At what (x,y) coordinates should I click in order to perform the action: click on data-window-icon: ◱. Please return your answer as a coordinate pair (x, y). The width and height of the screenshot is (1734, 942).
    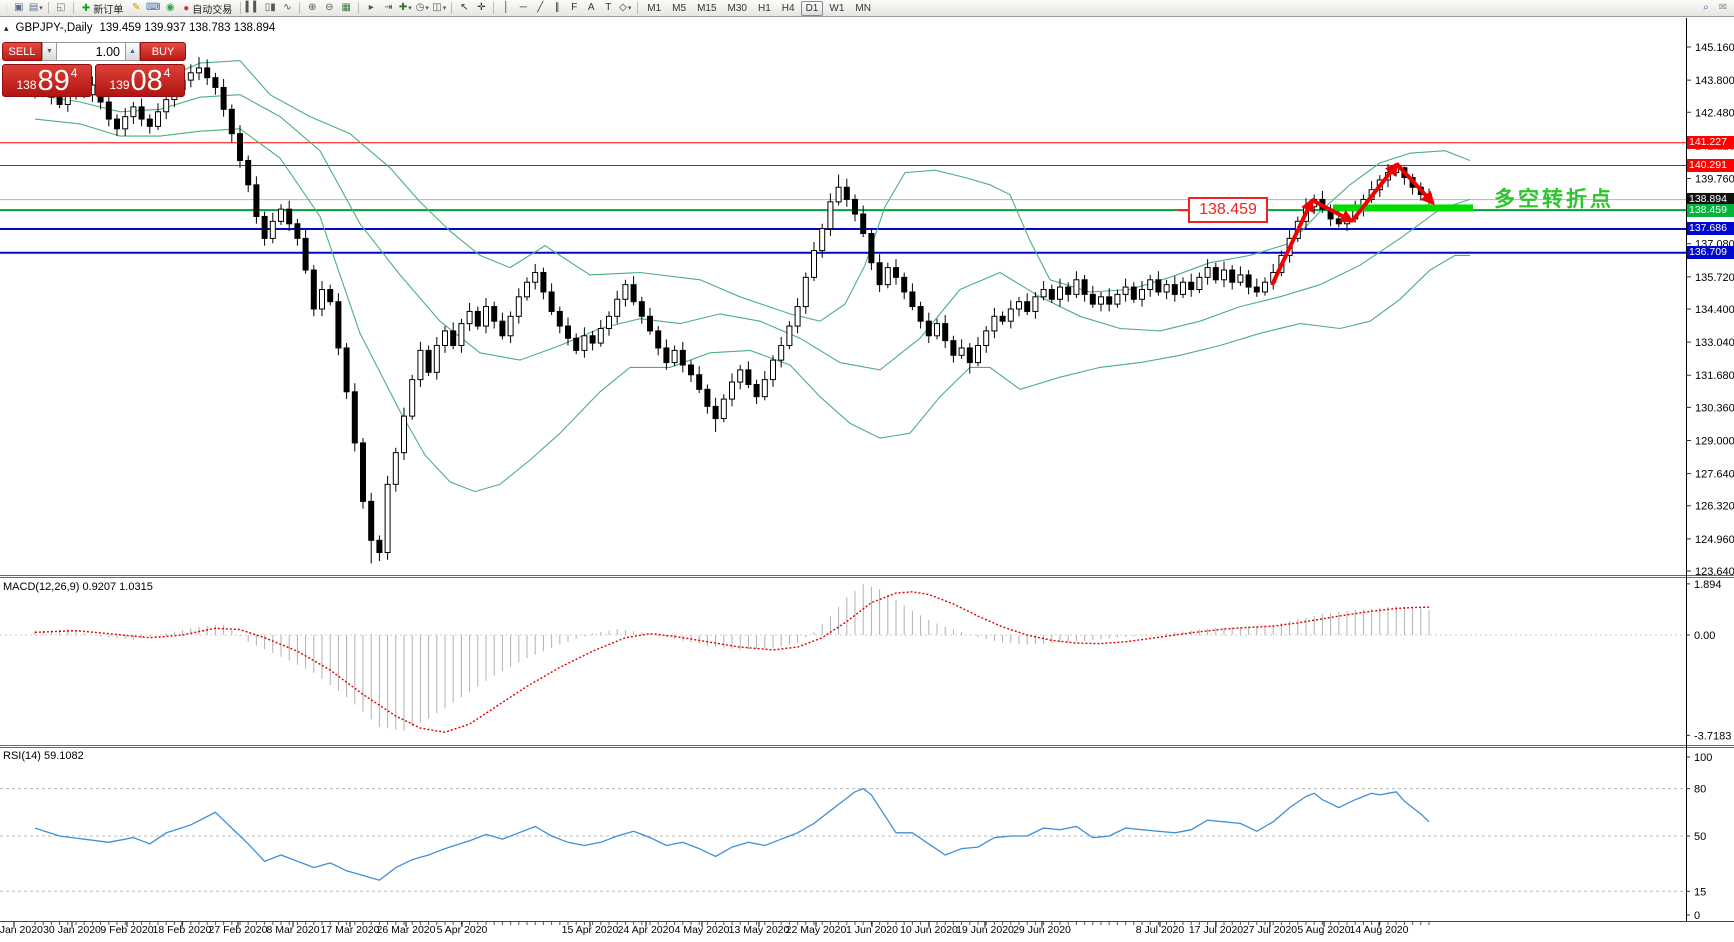
    Looking at the image, I should click on (61, 7).